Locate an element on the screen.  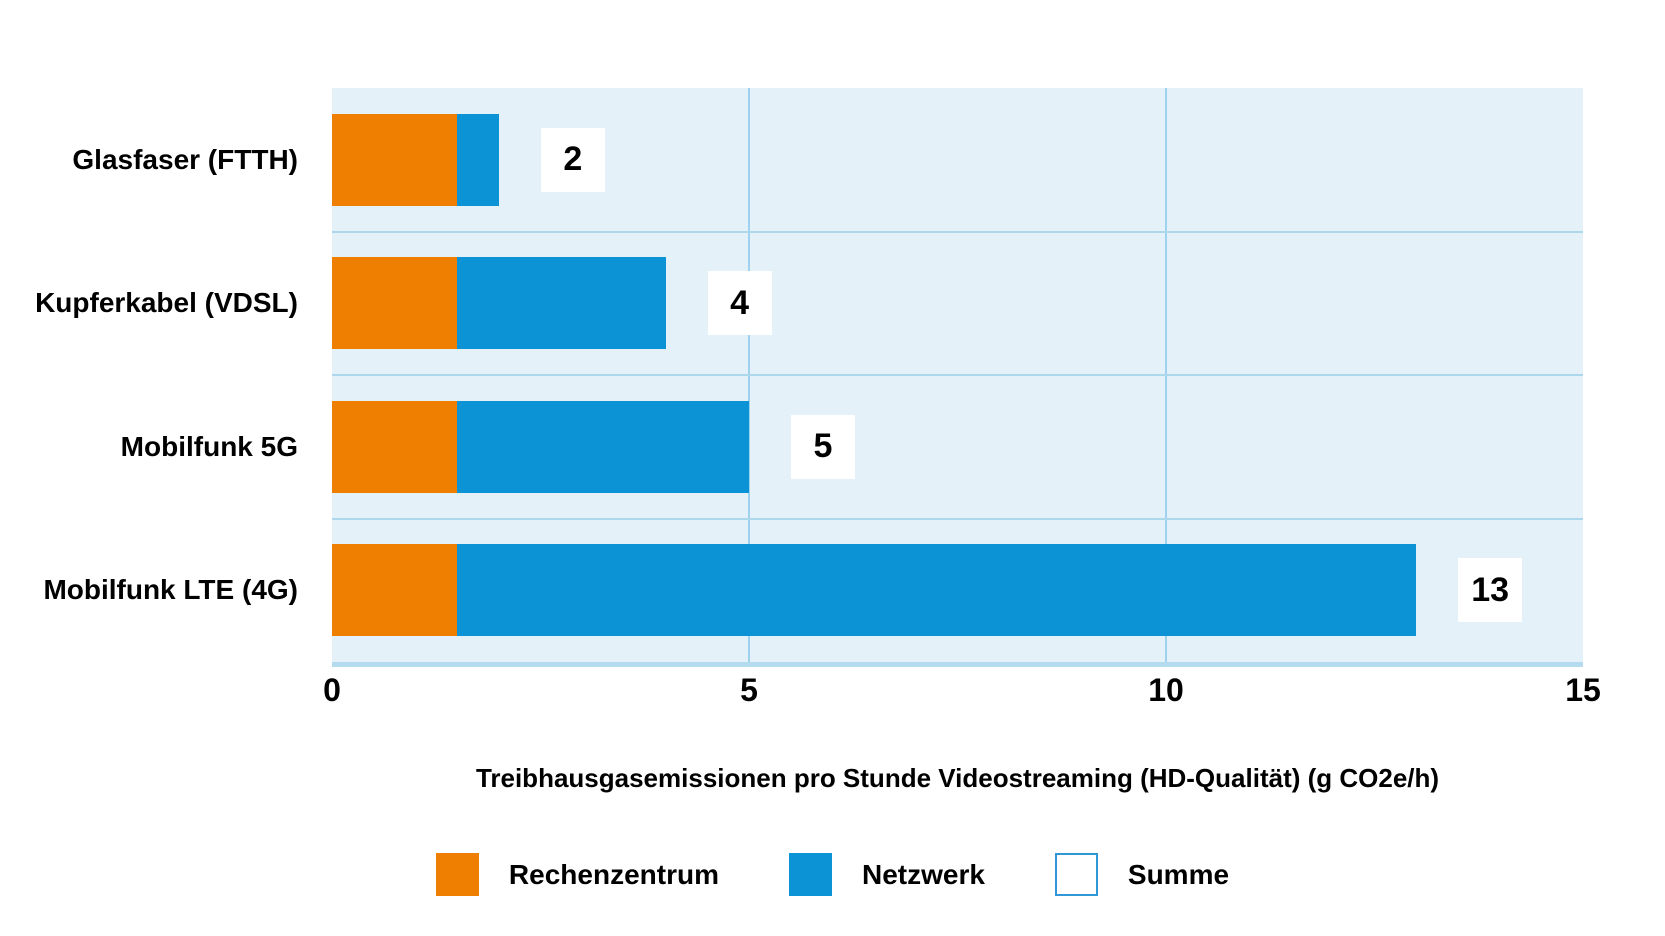
rechenzentrum-swatch-icon is located at coordinates (457, 874).